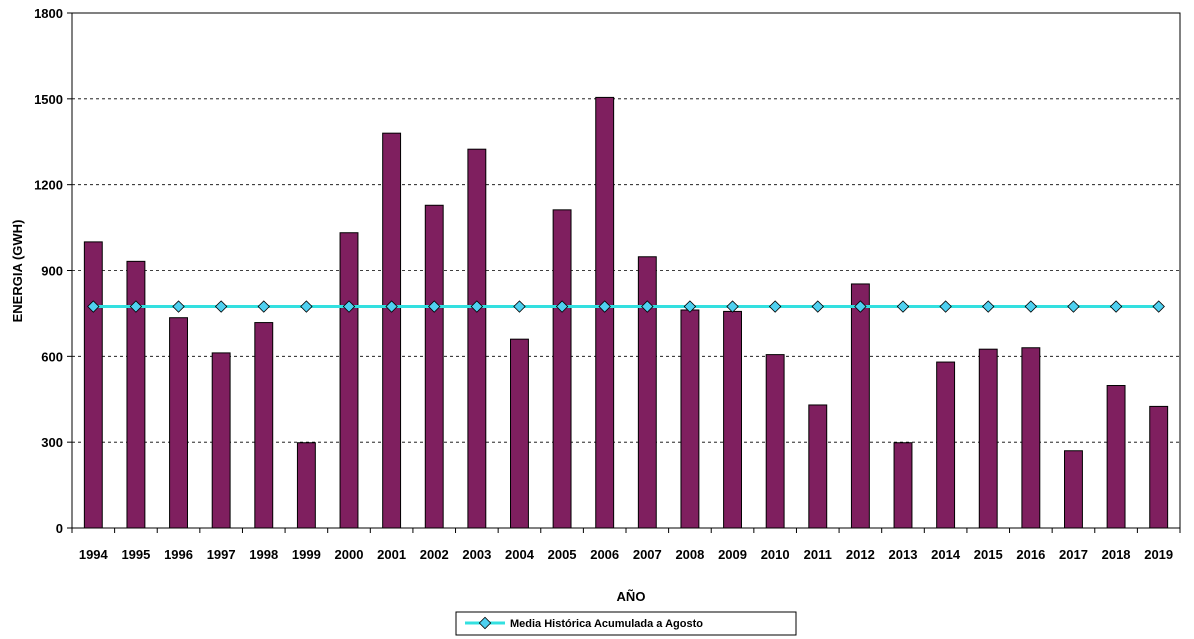 This screenshot has height=639, width=1194. I want to click on series-marker-2000, so click(349, 306).